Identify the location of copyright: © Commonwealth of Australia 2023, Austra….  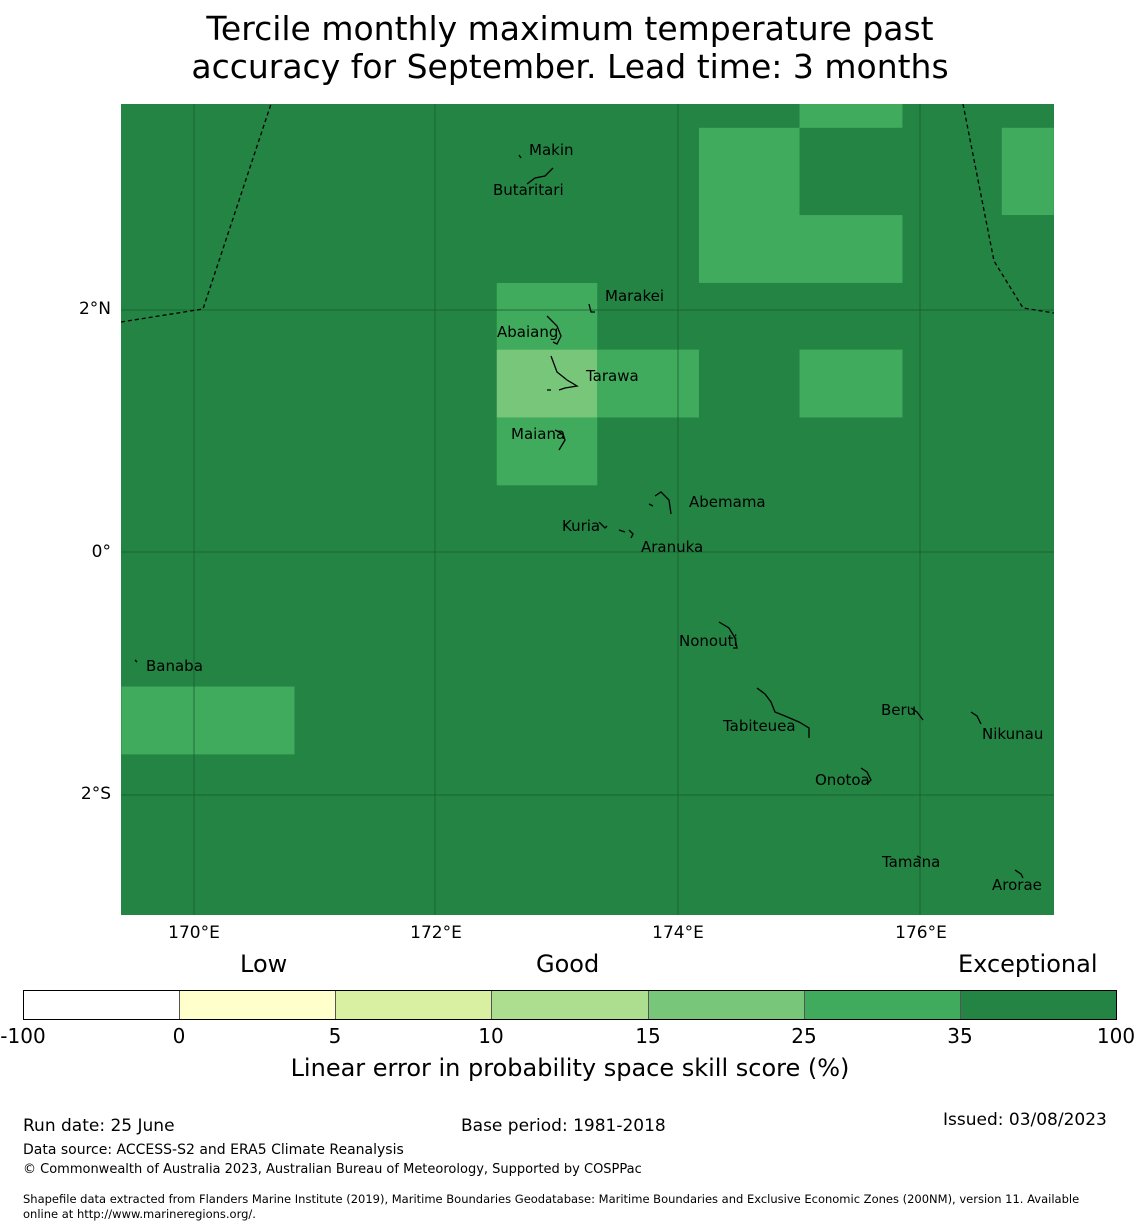
(332, 1169).